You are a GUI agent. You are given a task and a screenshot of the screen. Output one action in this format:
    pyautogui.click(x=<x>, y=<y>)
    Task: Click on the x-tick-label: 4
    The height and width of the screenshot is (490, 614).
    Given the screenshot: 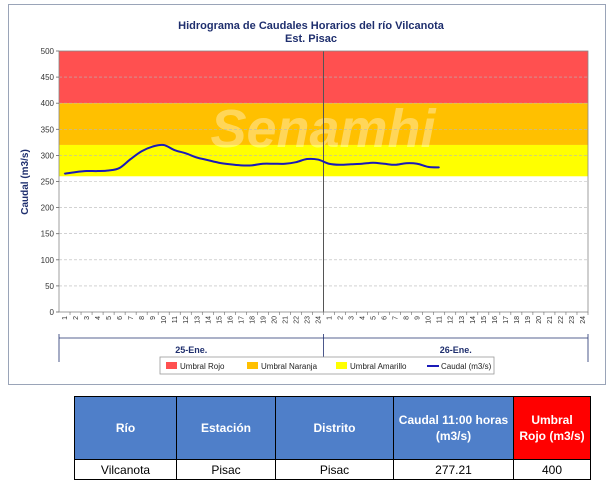 What is the action you would take?
    pyautogui.click(x=363, y=318)
    